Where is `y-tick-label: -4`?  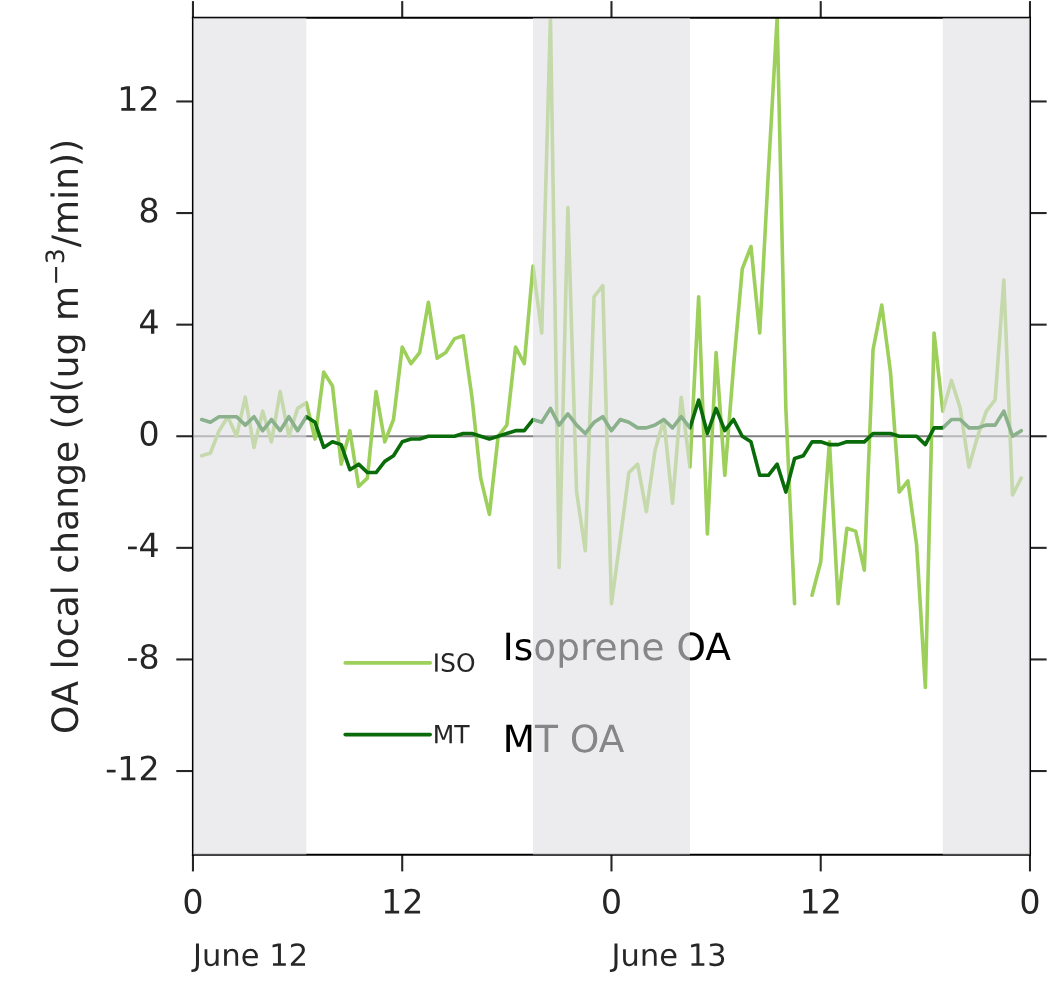
y-tick-label: -4 is located at coordinates (143, 545).